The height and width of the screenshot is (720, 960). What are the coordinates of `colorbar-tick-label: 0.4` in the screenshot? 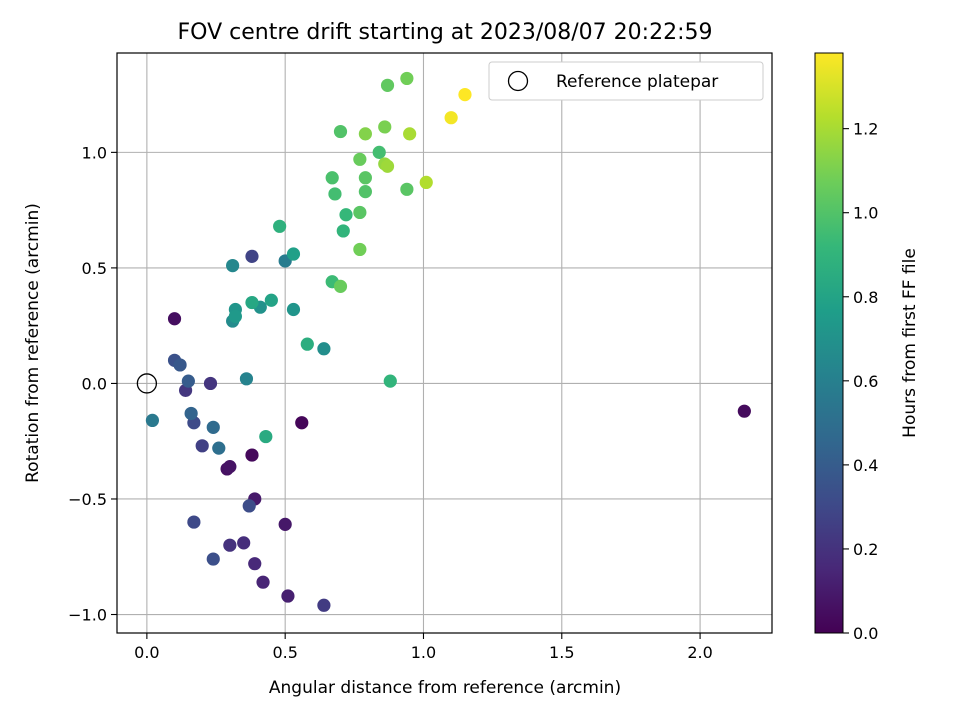 It's located at (865, 465).